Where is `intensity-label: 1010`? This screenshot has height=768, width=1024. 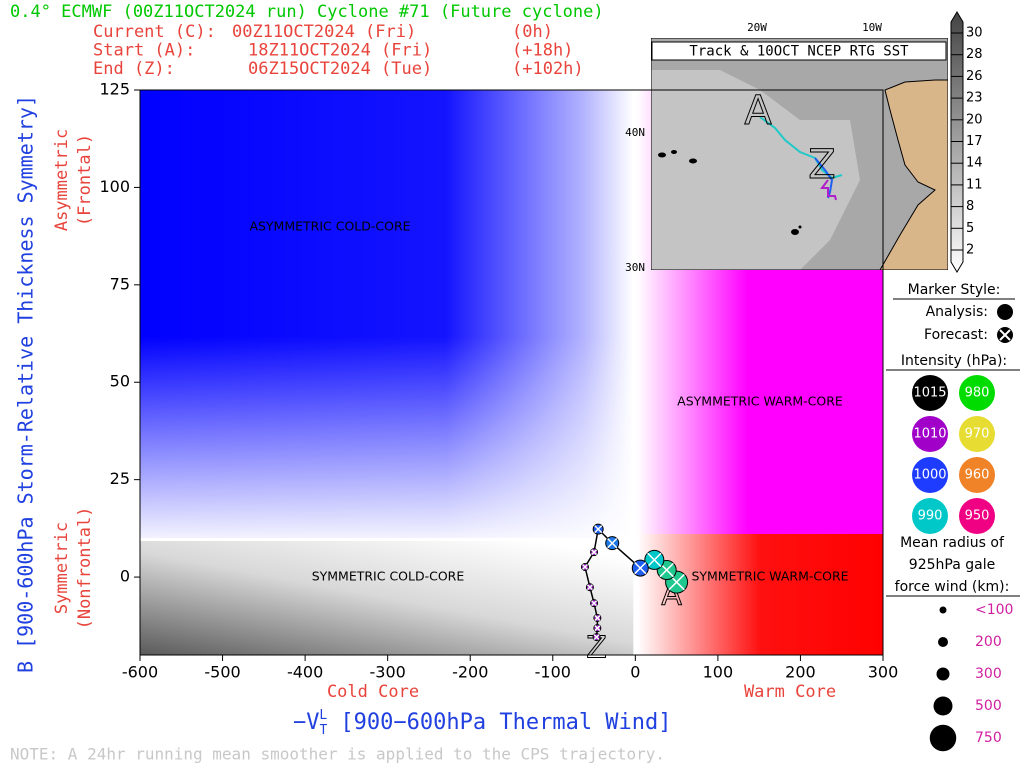 intensity-label: 1010 is located at coordinates (929, 434).